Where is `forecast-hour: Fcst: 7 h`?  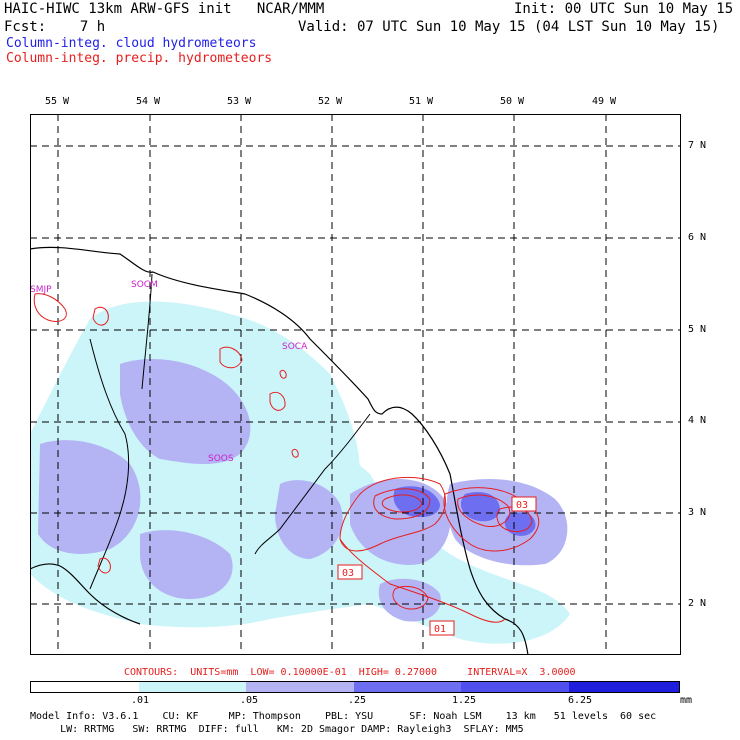
forecast-hour: Fcst: 7 h is located at coordinates (55, 27).